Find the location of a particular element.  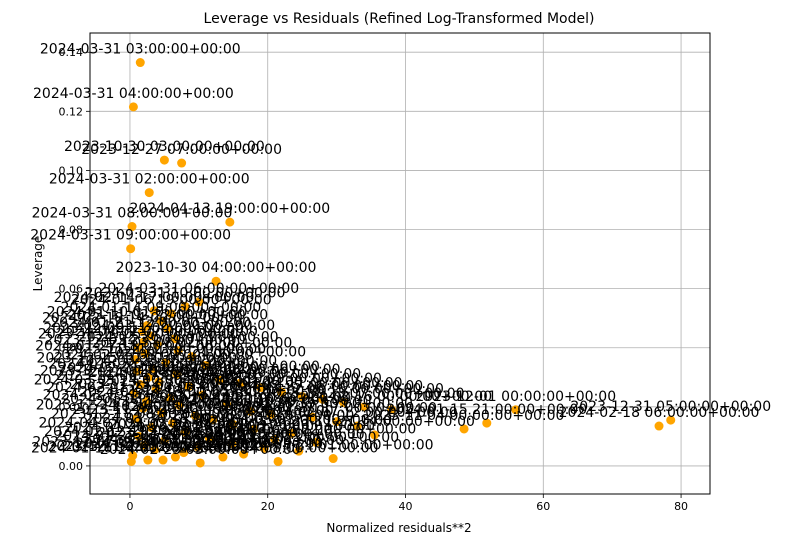

point-label: 2023-10-30 04:00:00+00:00 is located at coordinates (216, 268).